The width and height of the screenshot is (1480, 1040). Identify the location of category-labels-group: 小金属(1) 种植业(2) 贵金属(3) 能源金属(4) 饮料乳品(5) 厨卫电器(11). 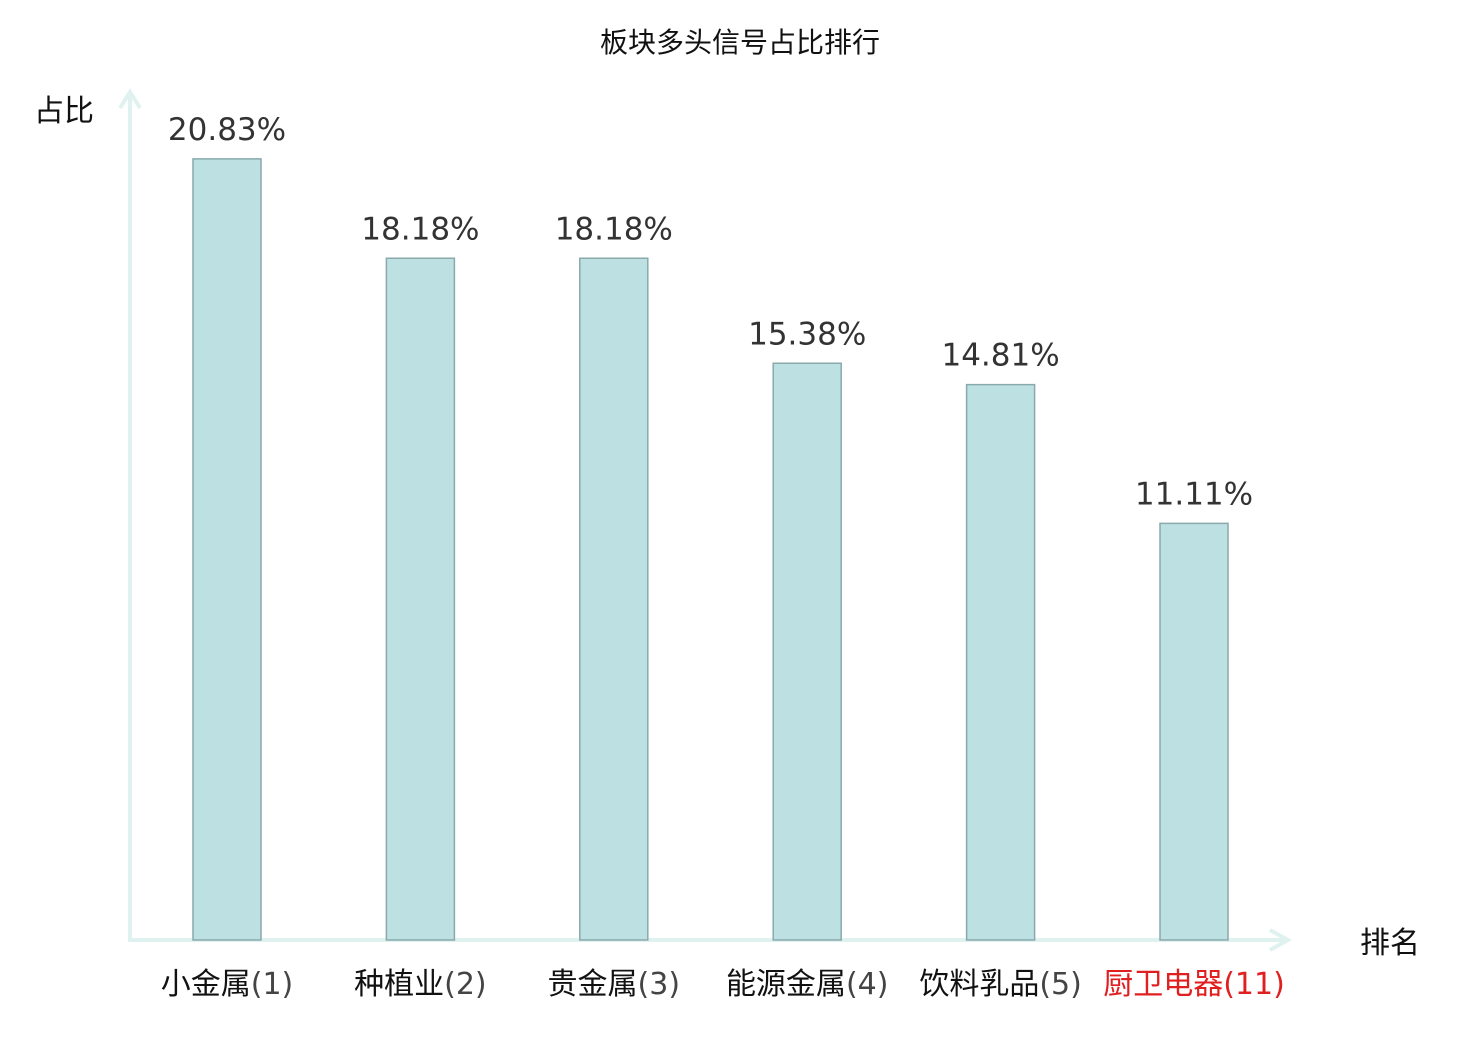
(723, 984).